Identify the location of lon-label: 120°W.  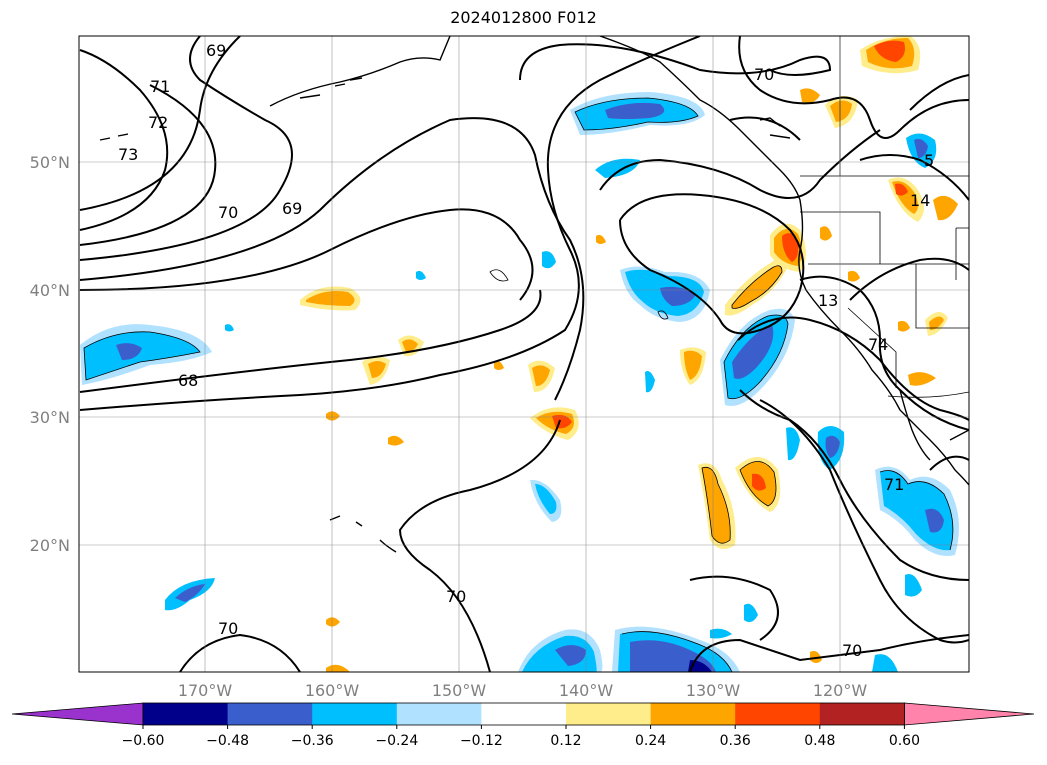
(840, 690).